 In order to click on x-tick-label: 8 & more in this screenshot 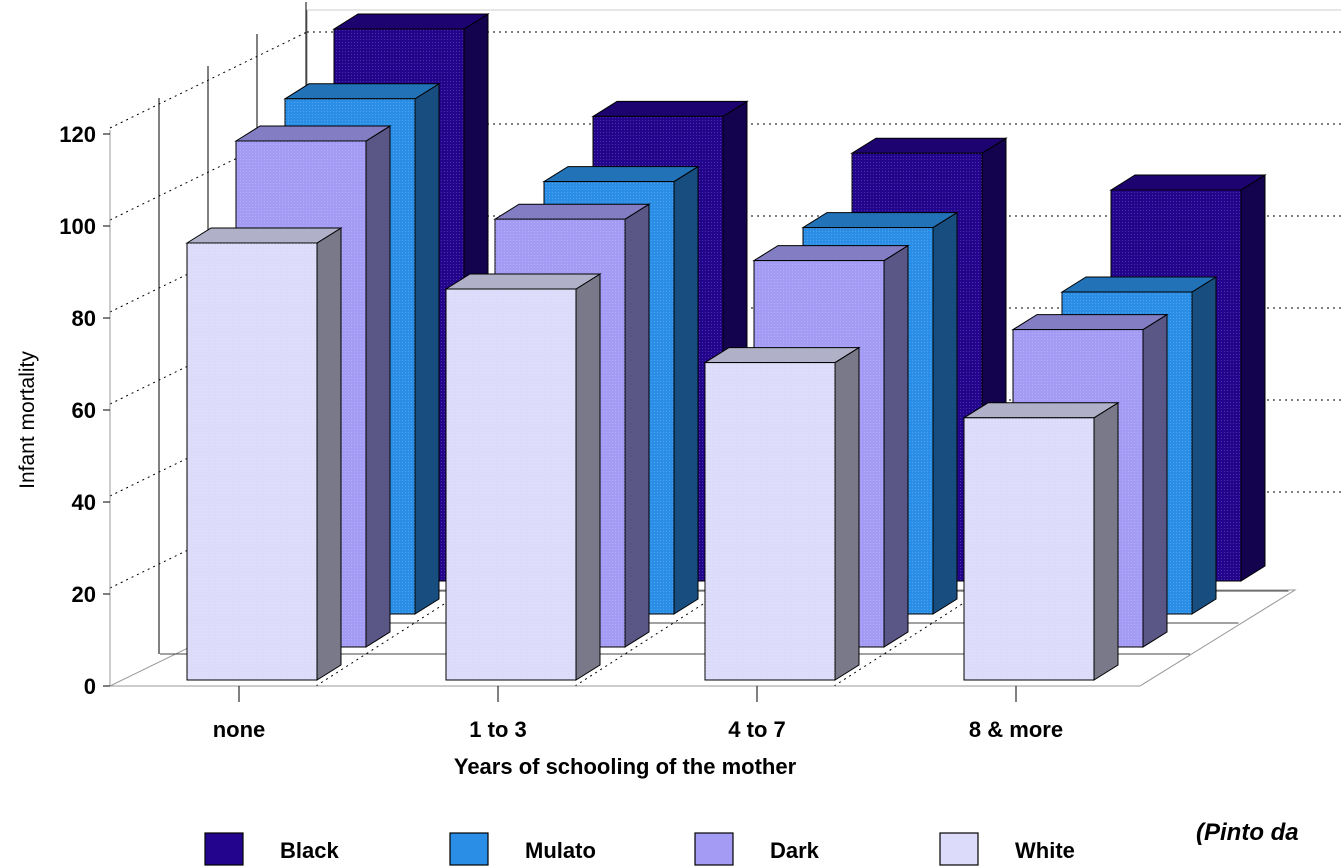, I will do `click(1016, 729)`.